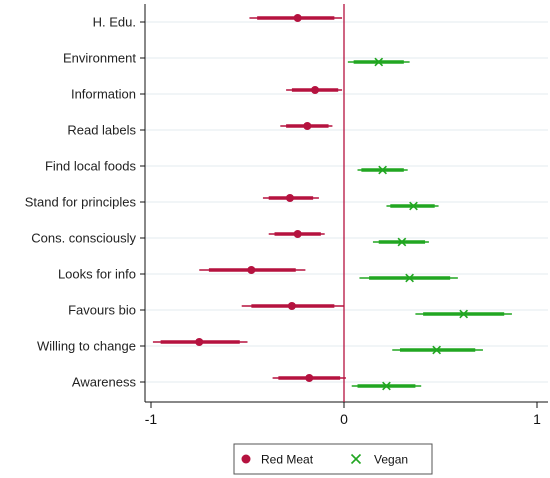  What do you see at coordinates (151, 419) in the screenshot?
I see `x-tick-label: -1` at bounding box center [151, 419].